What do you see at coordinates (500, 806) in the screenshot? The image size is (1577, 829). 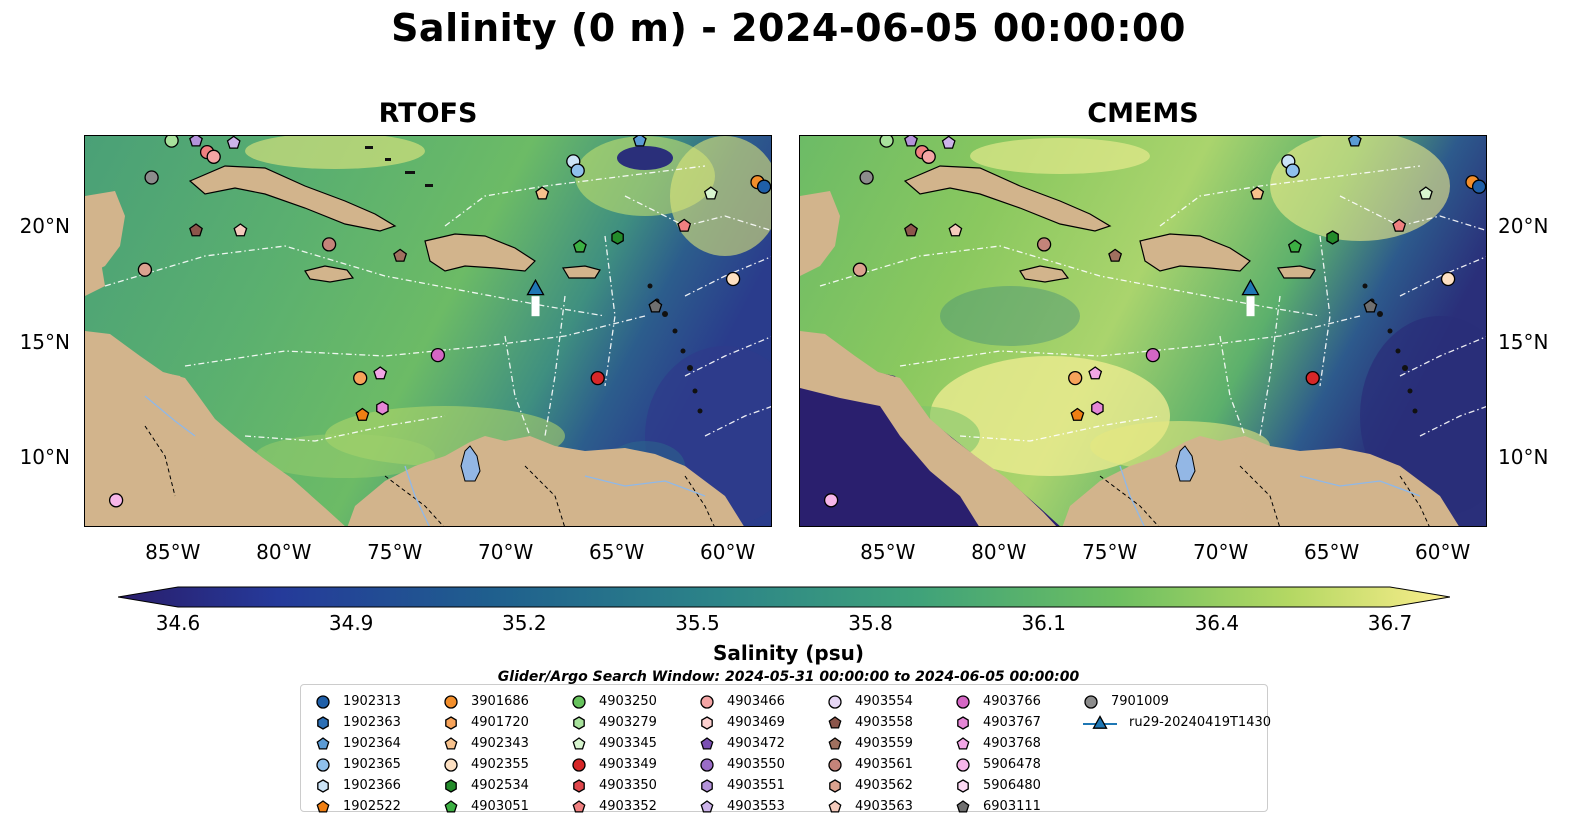 I see `legend-label: 4903051` at bounding box center [500, 806].